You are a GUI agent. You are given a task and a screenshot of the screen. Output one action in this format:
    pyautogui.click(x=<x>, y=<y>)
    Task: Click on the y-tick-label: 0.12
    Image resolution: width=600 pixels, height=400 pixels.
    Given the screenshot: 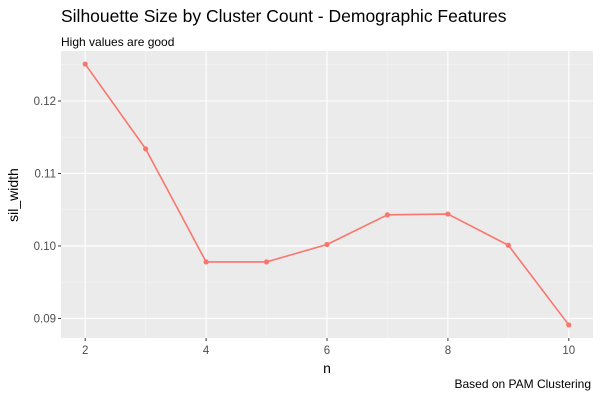 What is the action you would take?
    pyautogui.click(x=45, y=102)
    